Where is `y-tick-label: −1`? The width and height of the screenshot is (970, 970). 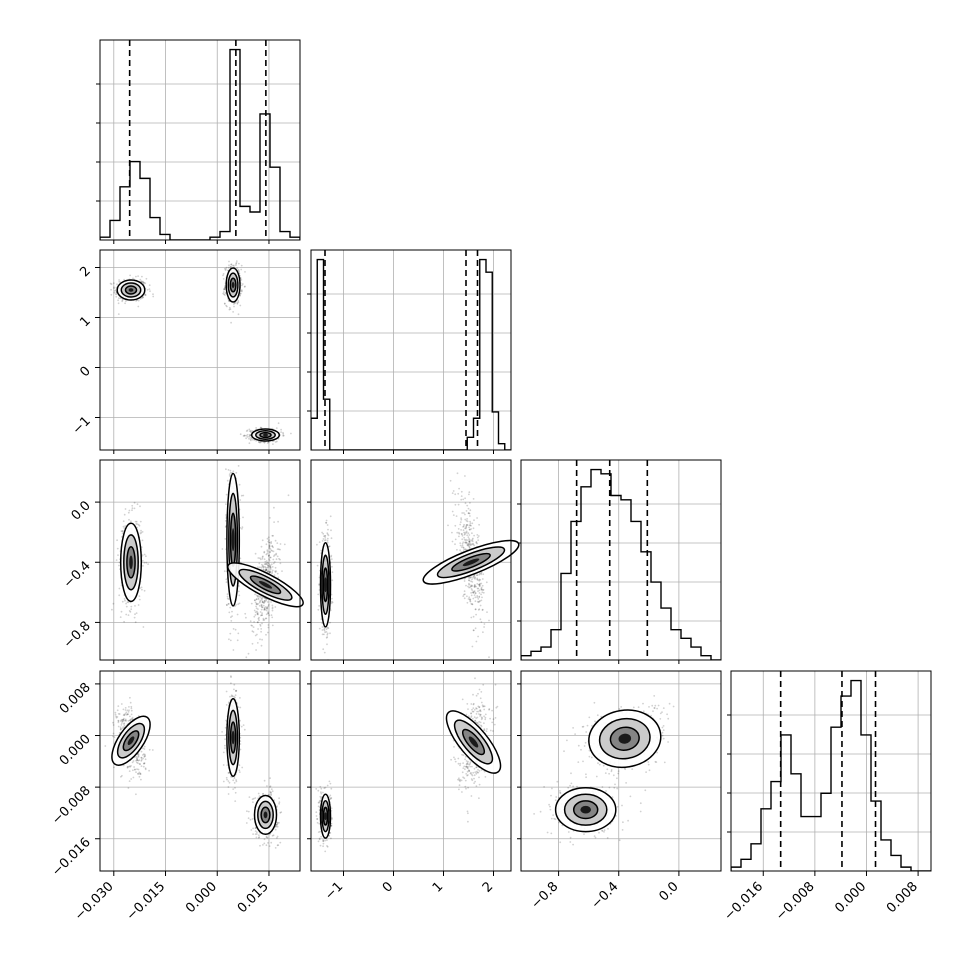
y-tick-label: −1 is located at coordinates (82, 426).